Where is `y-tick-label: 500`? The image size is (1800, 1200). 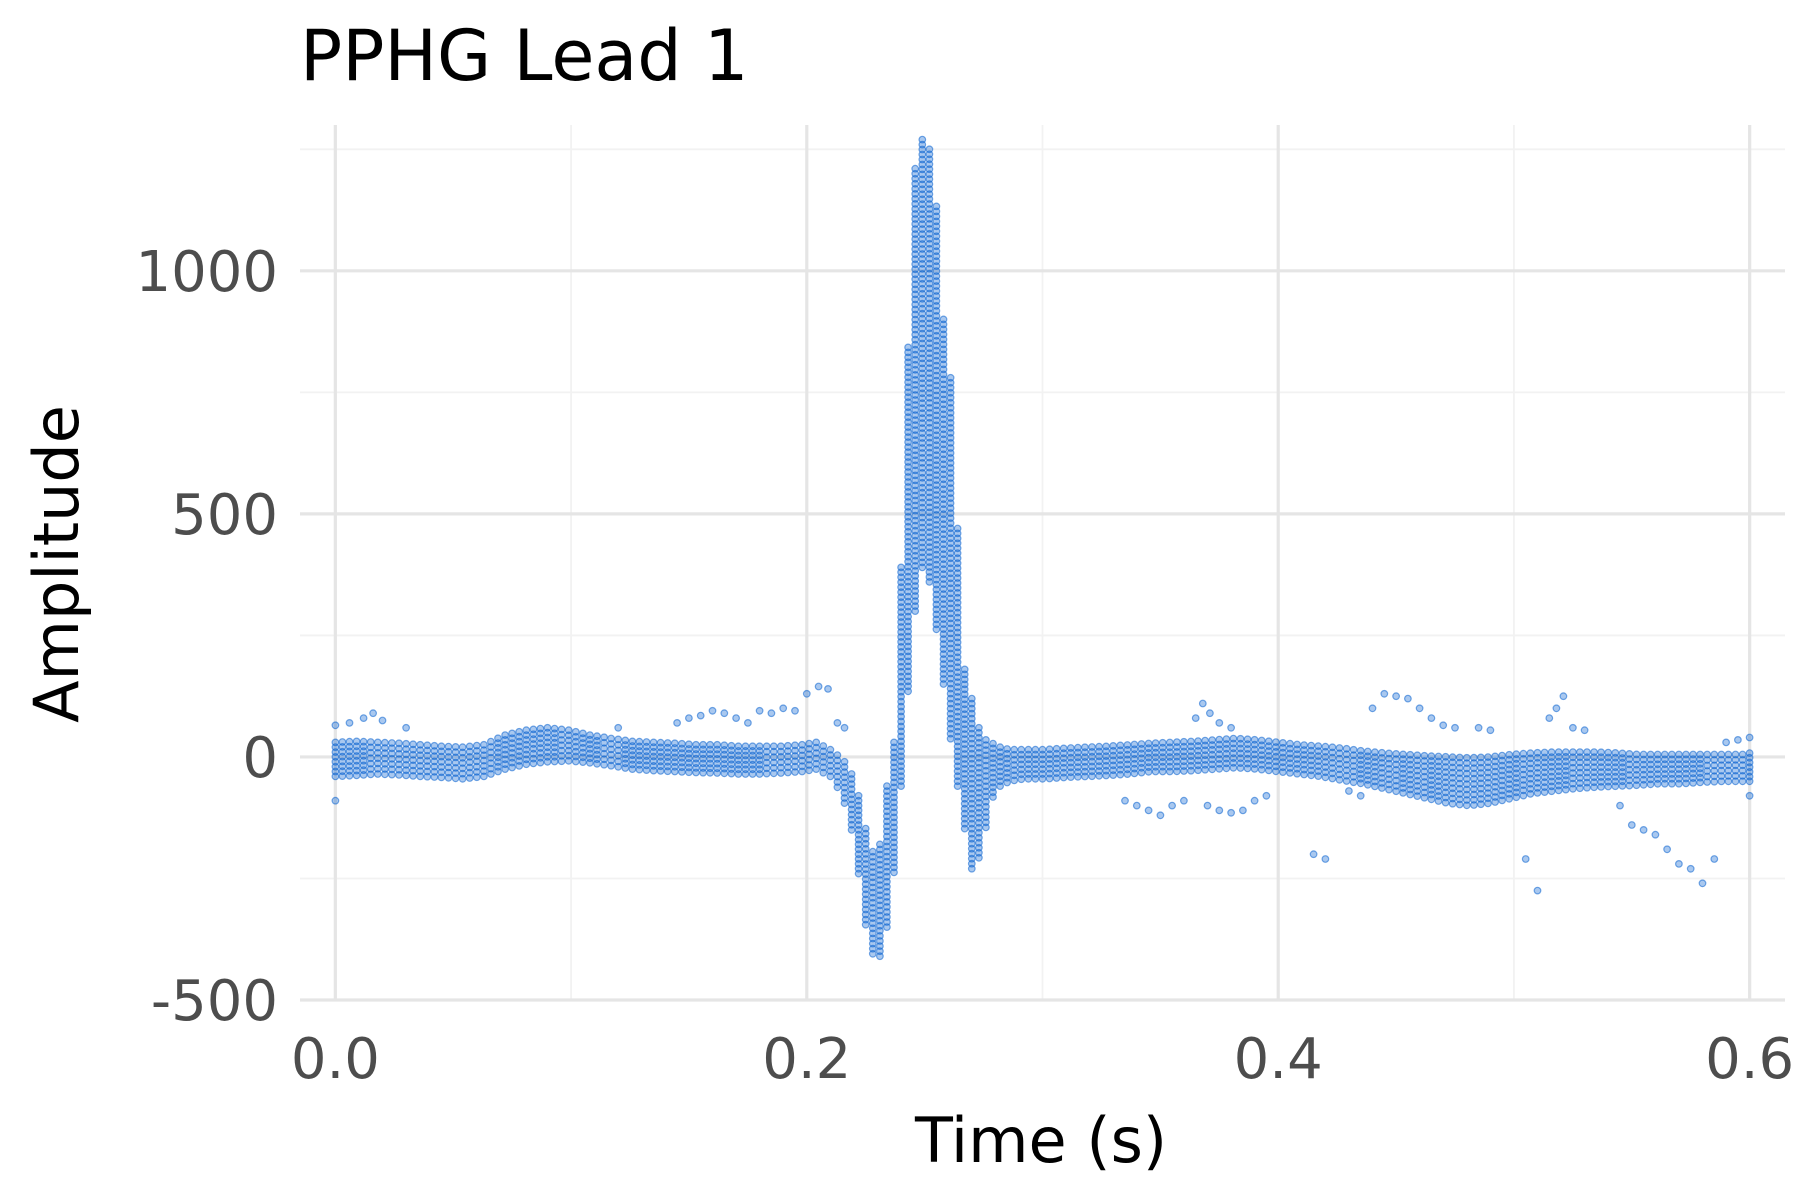
y-tick-label: 500 is located at coordinates (224, 515).